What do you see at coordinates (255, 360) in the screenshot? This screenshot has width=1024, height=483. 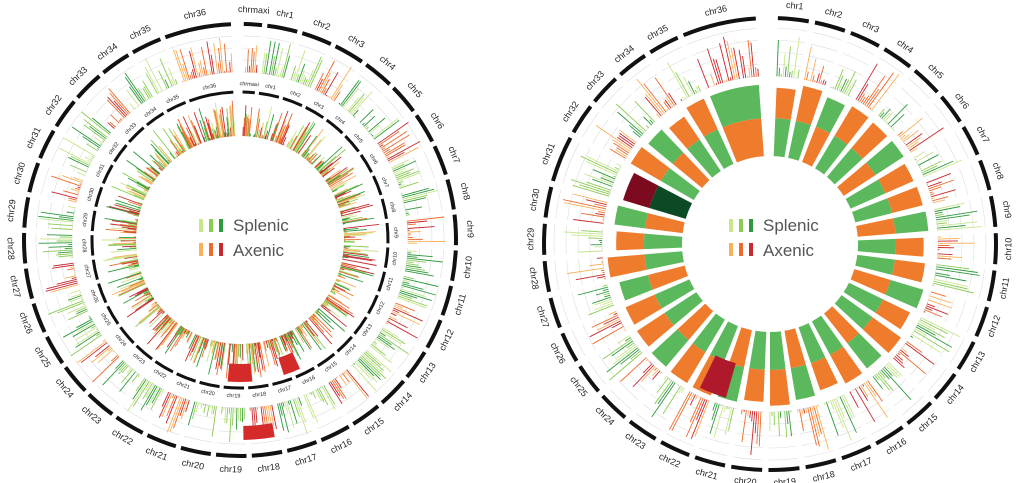 I see `inner-track-chr18` at bounding box center [255, 360].